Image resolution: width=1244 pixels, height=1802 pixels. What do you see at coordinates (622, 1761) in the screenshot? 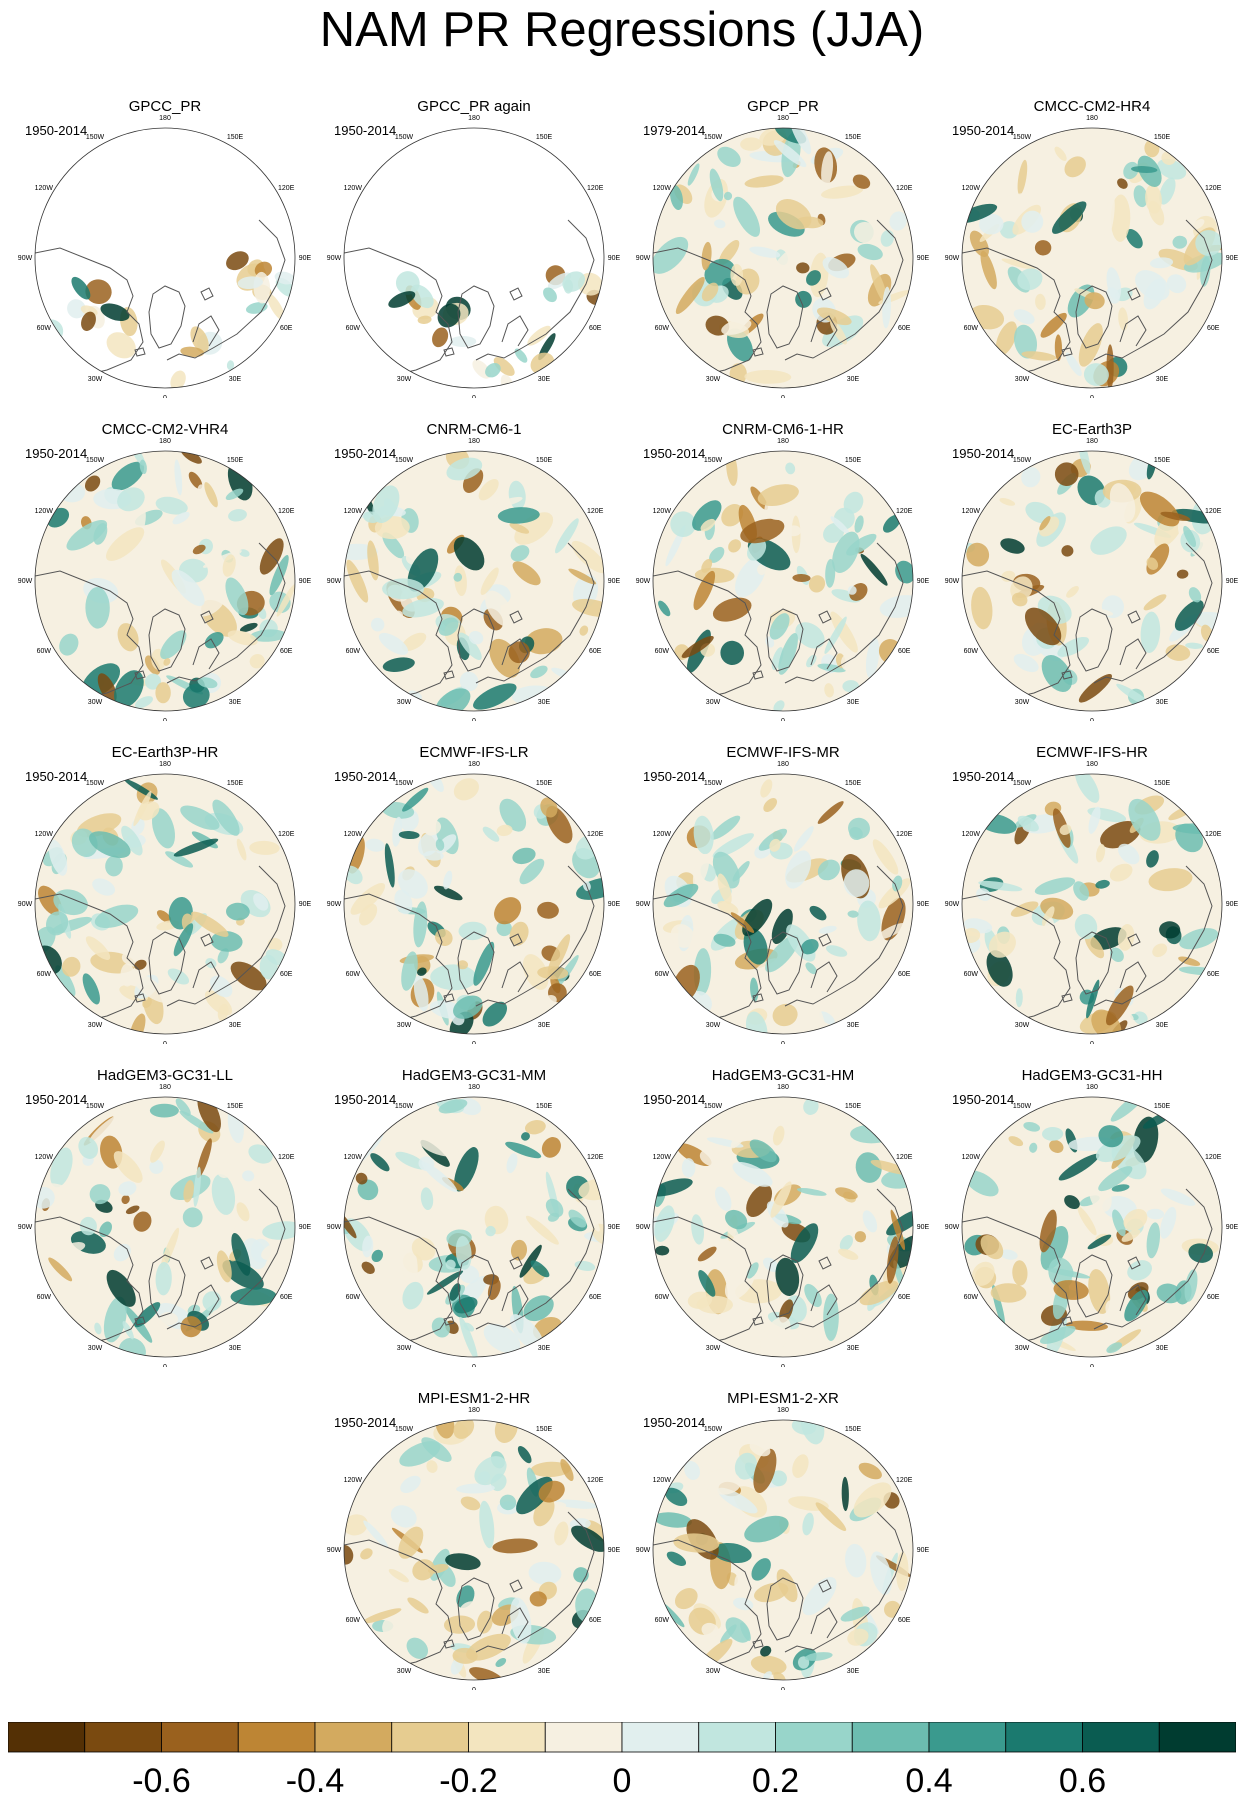
I see `colorbar: -0.6 -0.4 -0.2 0 0.2 0.4 0.6` at bounding box center [622, 1761].